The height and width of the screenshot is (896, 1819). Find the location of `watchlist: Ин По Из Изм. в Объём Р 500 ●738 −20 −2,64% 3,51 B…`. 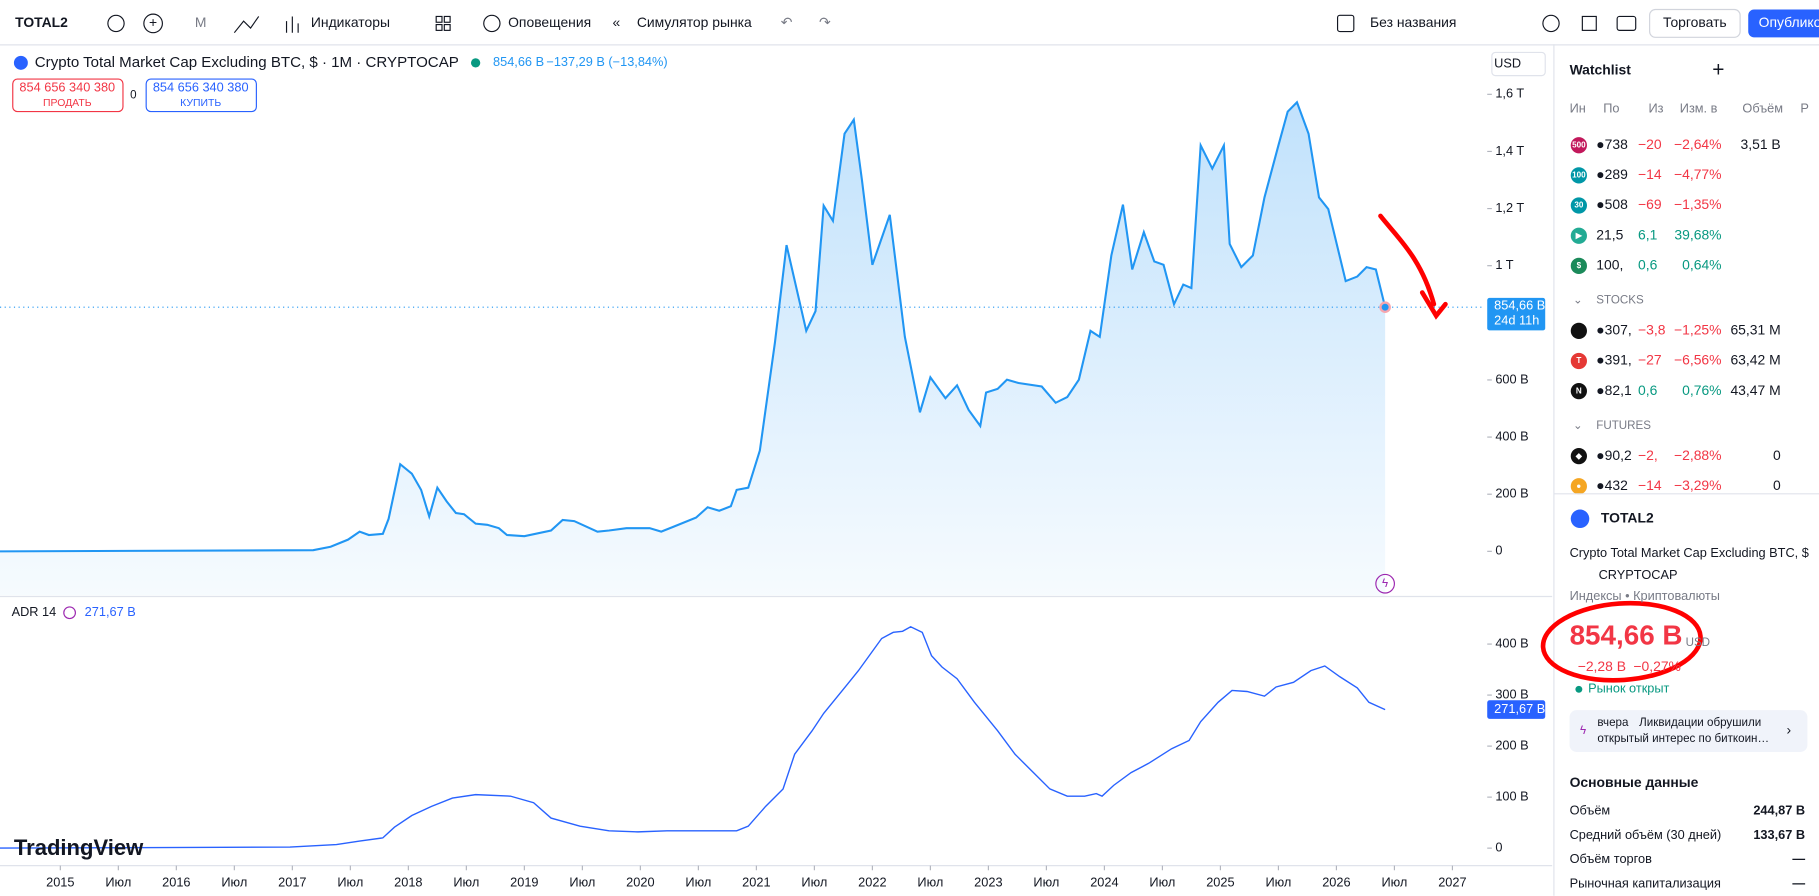

watchlist: Ин По Из Изм. в Объём Р 500 ●738 −20 −2,64% 3,51 B… is located at coordinates (1686, 307).